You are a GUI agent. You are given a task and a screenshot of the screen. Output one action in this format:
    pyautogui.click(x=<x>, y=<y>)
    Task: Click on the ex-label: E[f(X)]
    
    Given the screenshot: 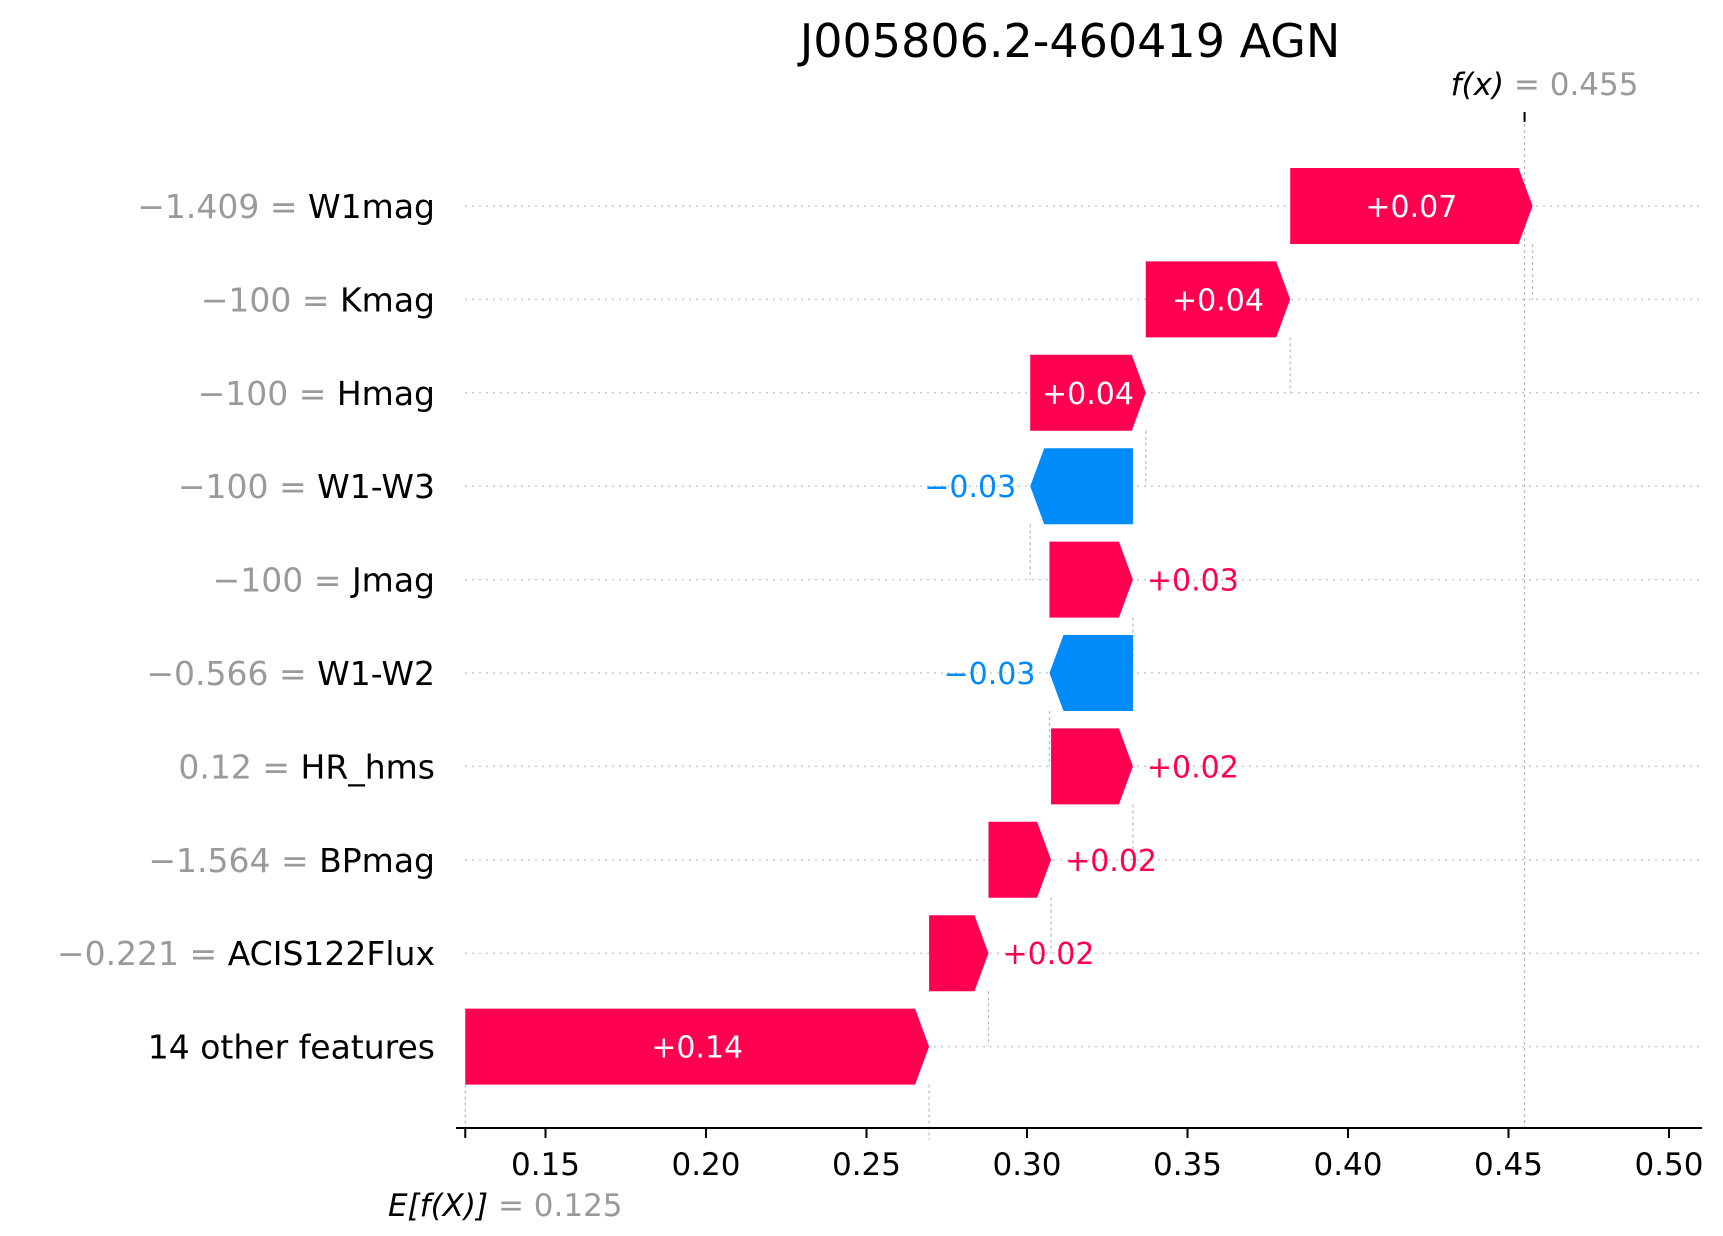 What is the action you would take?
    pyautogui.click(x=443, y=1206)
    